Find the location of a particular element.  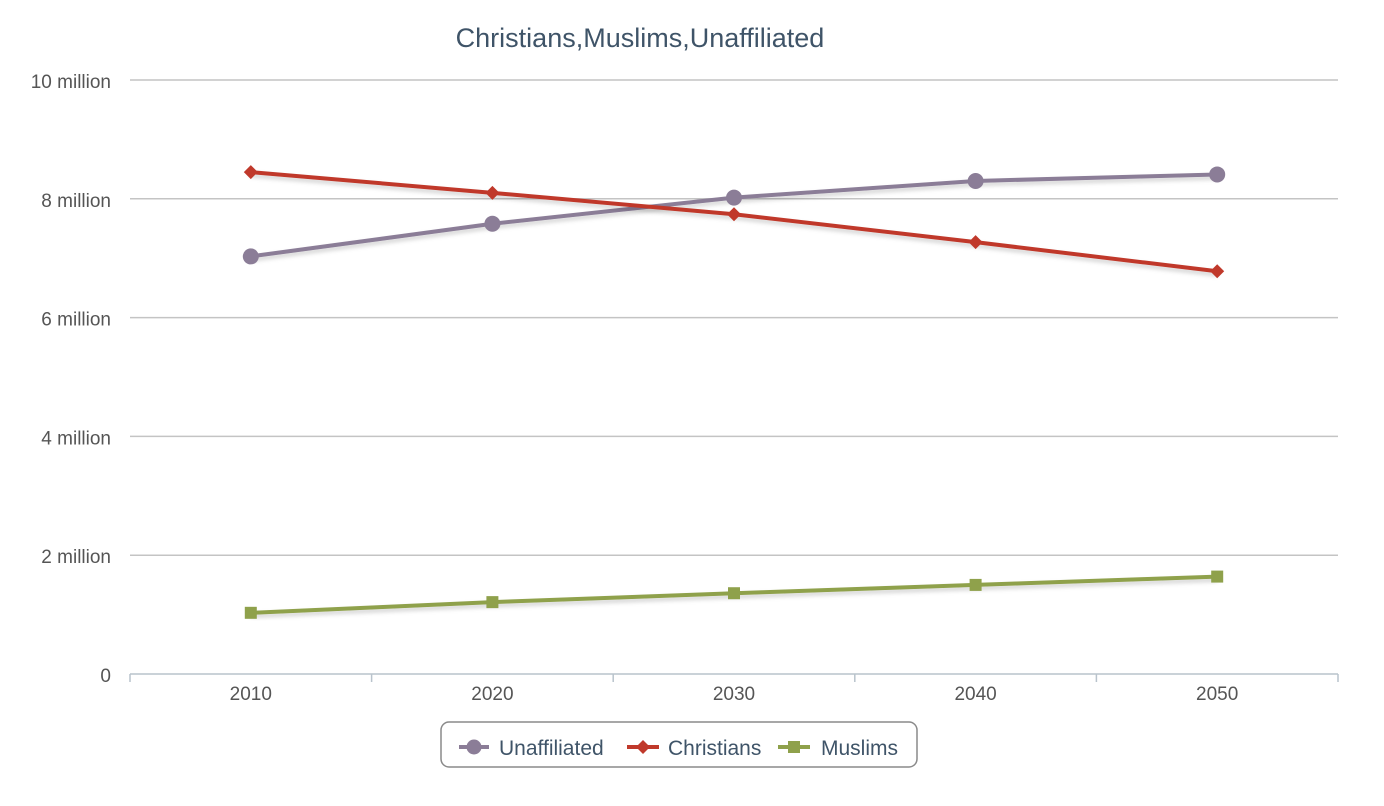

x-tick-label: 2050 is located at coordinates (1217, 694).